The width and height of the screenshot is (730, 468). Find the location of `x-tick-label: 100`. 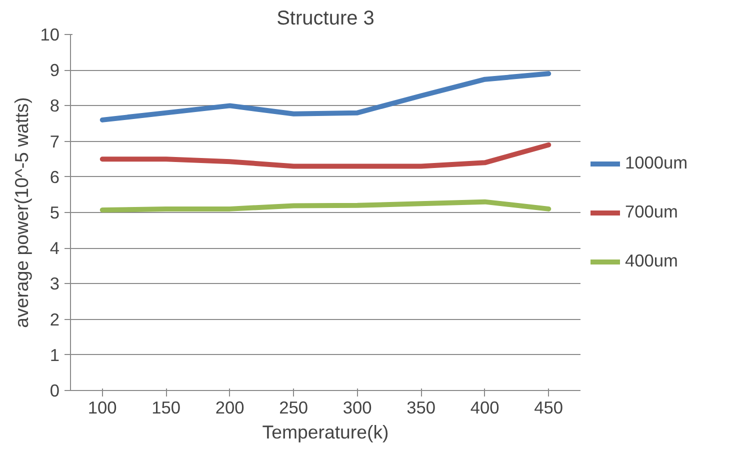

x-tick-label: 100 is located at coordinates (102, 408).